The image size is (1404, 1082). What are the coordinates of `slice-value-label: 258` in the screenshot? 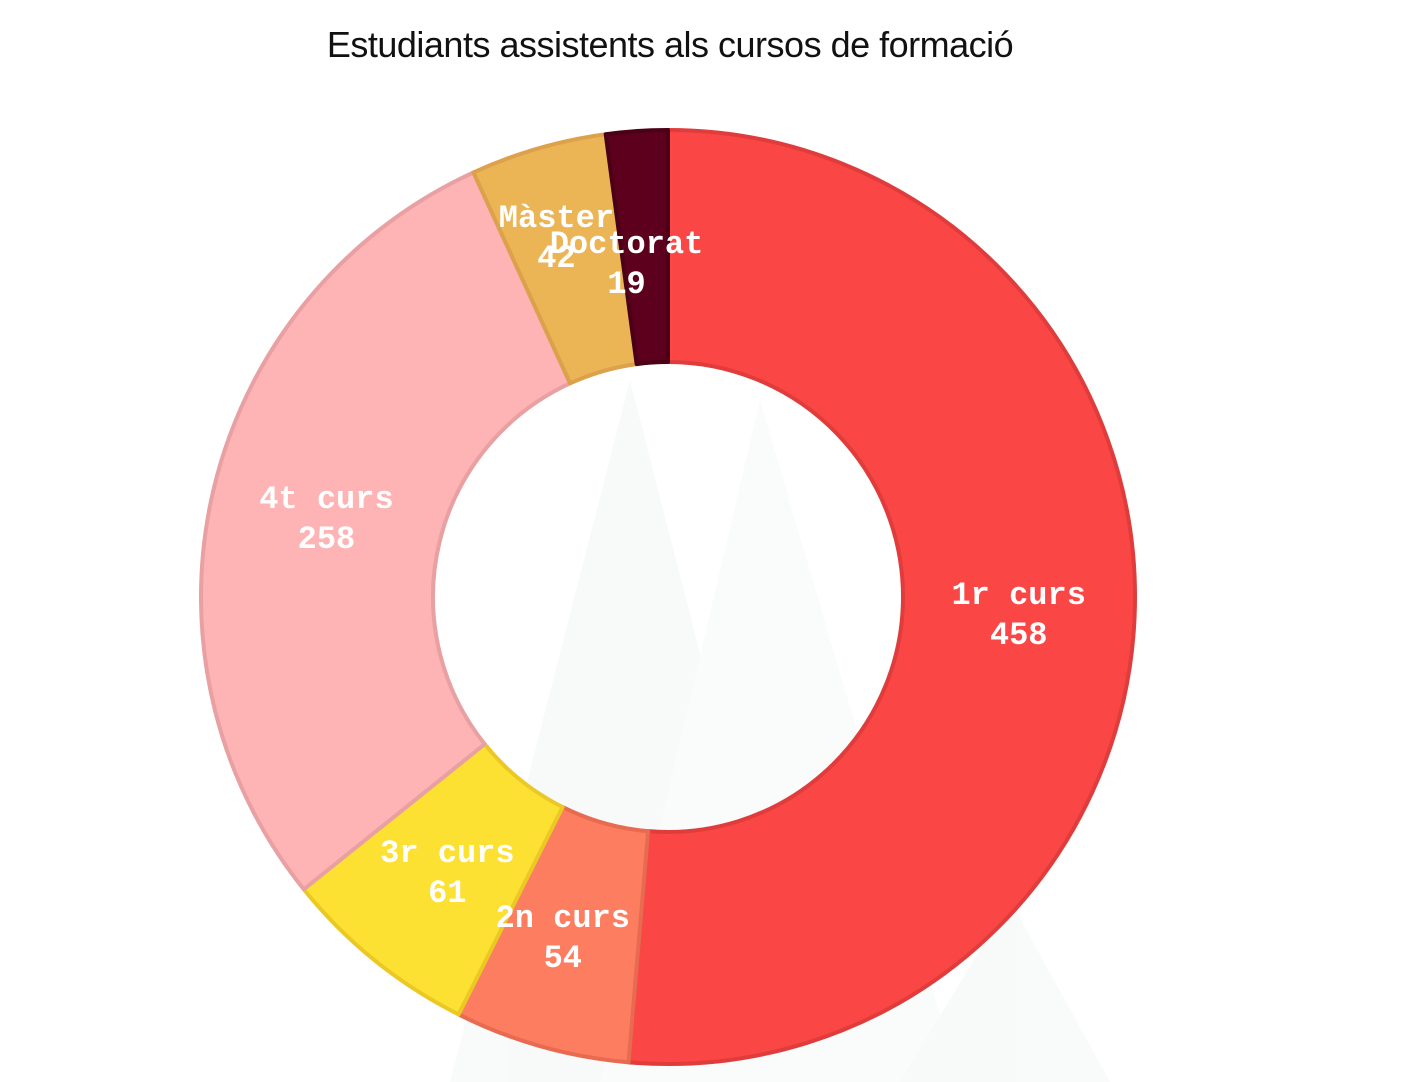 It's located at (327, 539).